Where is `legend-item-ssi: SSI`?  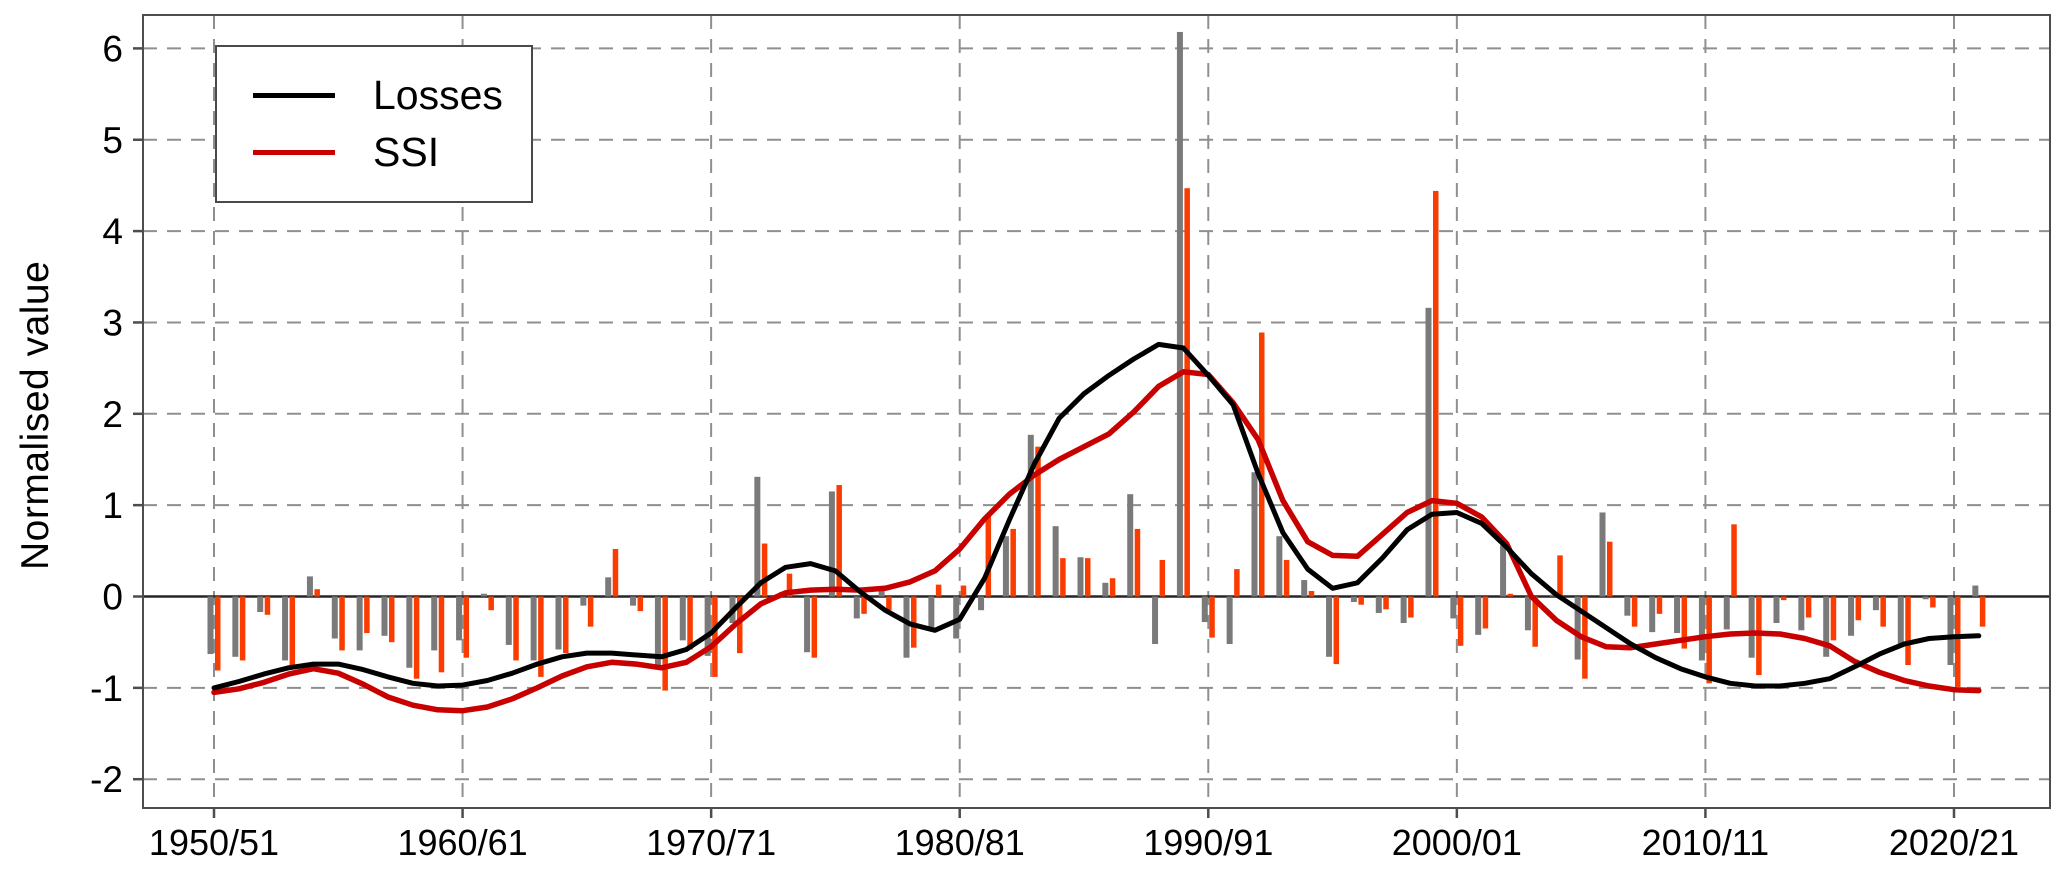 legend-item-ssi: SSI is located at coordinates (374, 152).